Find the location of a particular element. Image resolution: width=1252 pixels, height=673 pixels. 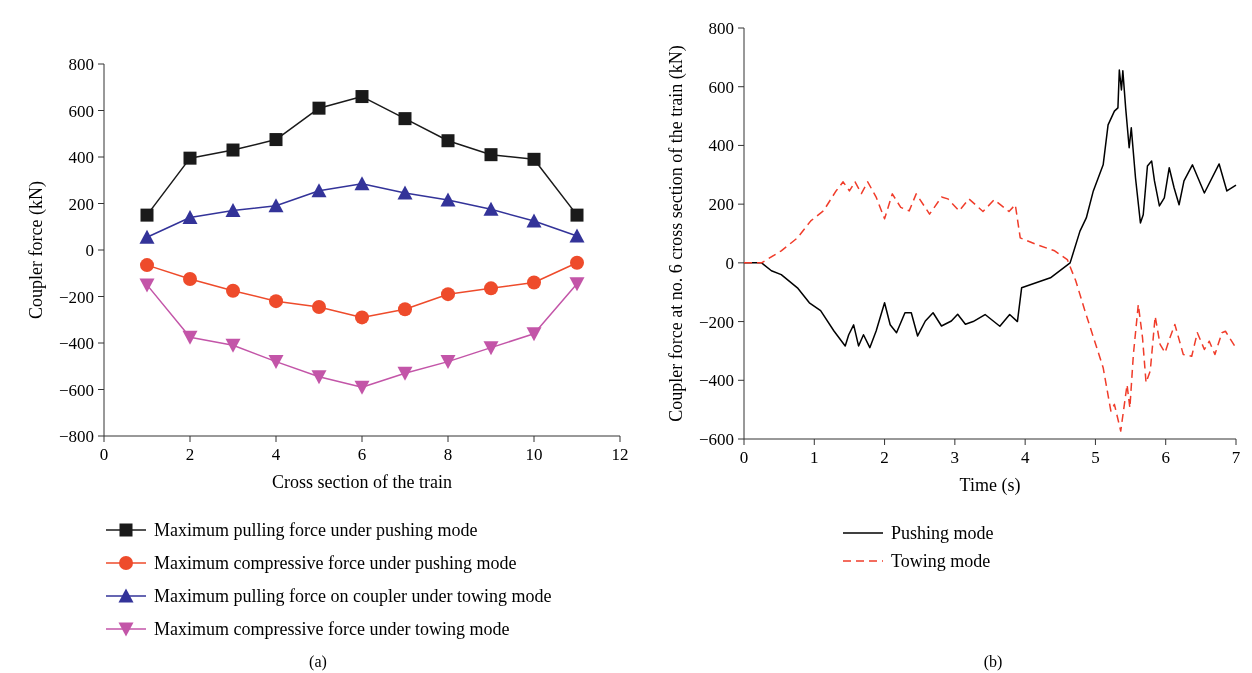

legend-label: Maximum pulling force under pushing mode is located at coordinates (316, 530).